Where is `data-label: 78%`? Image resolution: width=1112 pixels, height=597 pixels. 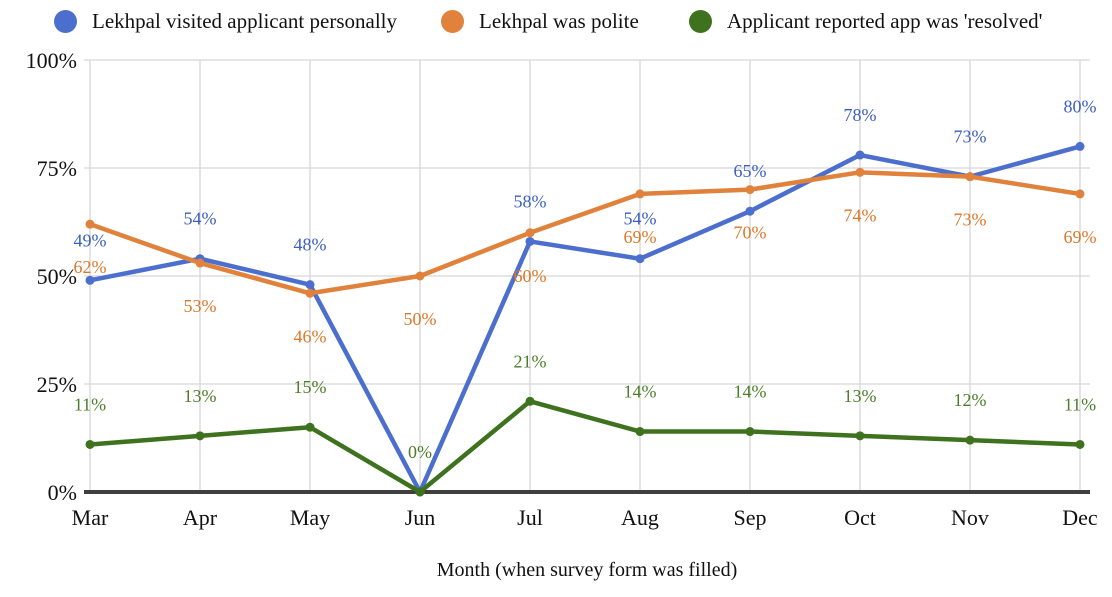
data-label: 78% is located at coordinates (860, 115).